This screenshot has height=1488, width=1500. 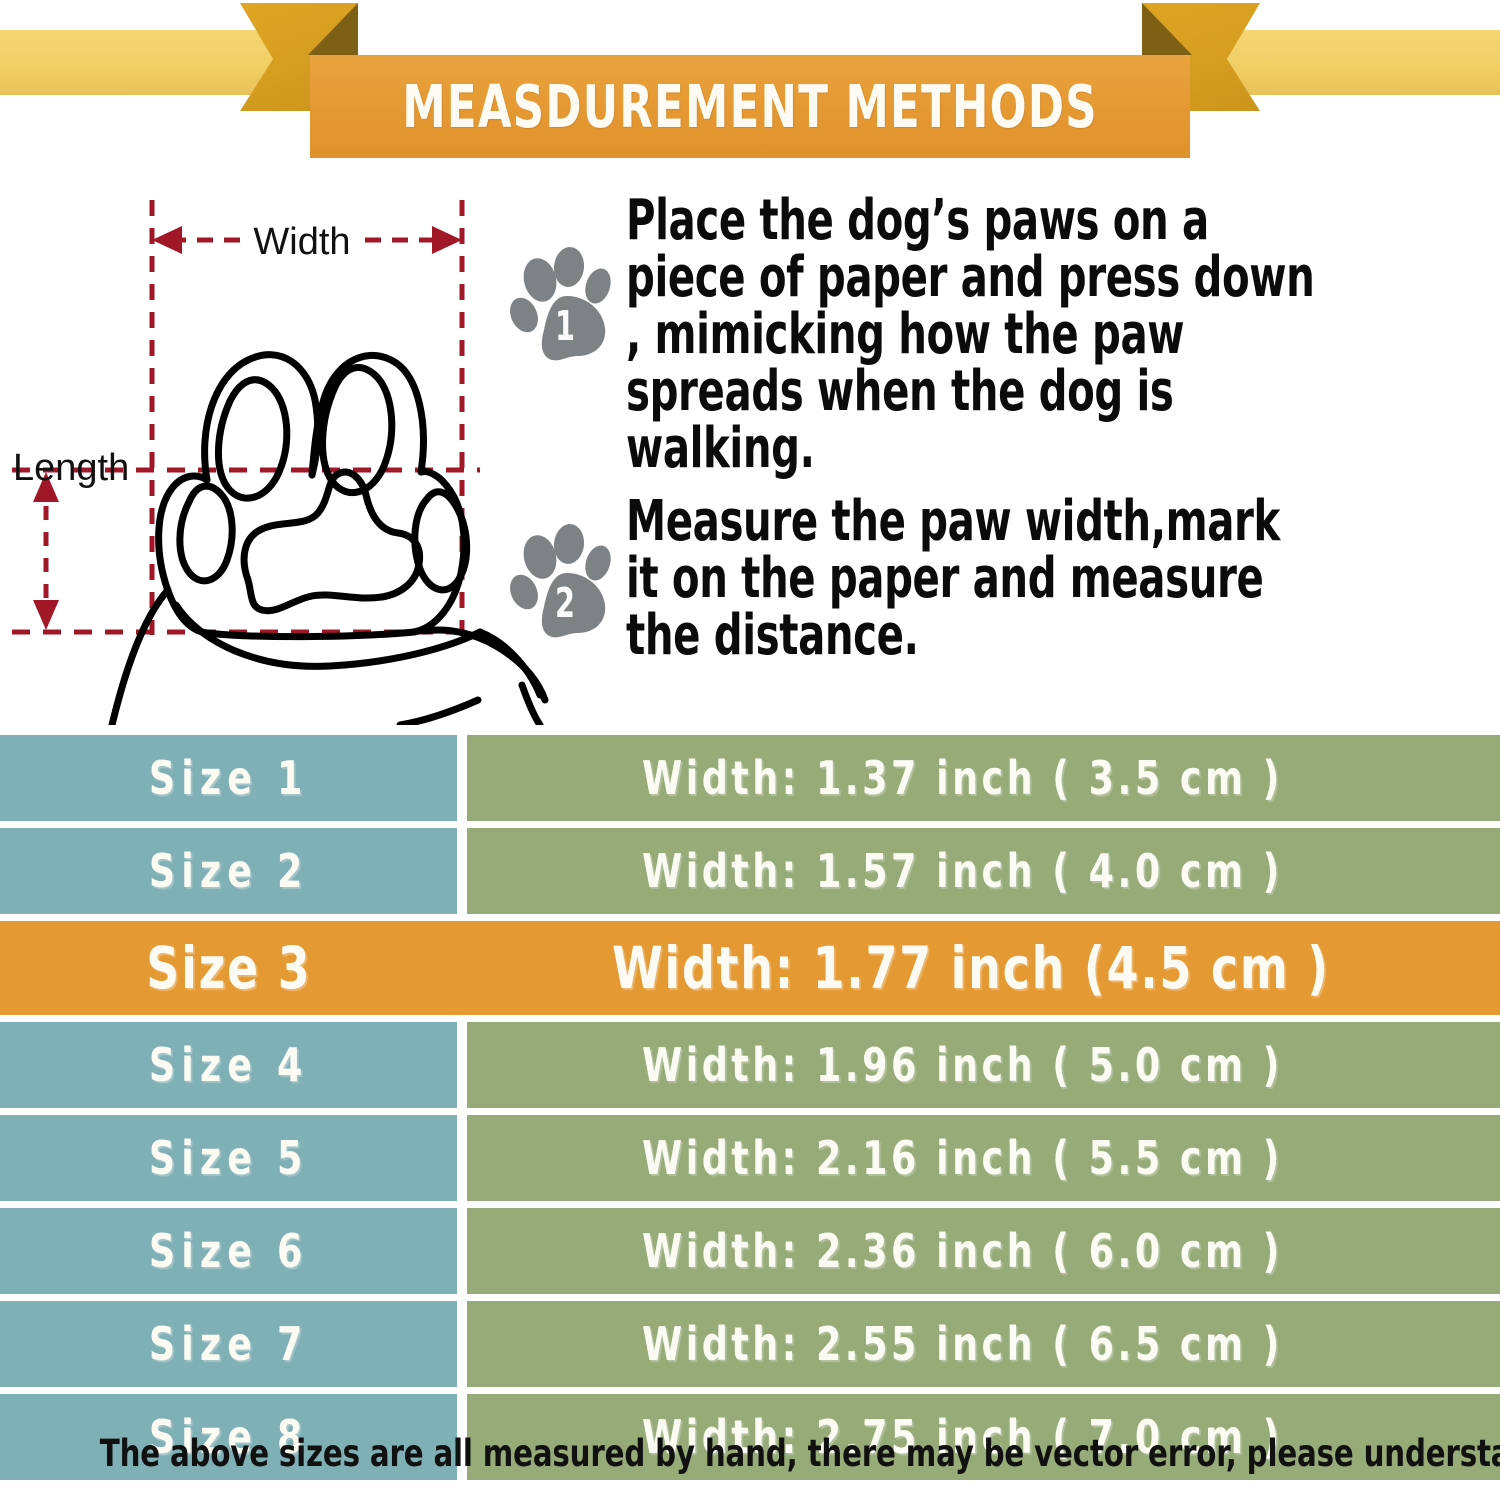 I want to click on width-value: Width: 2.75 inch ( 7.0 cm ), so click(x=962, y=1437).